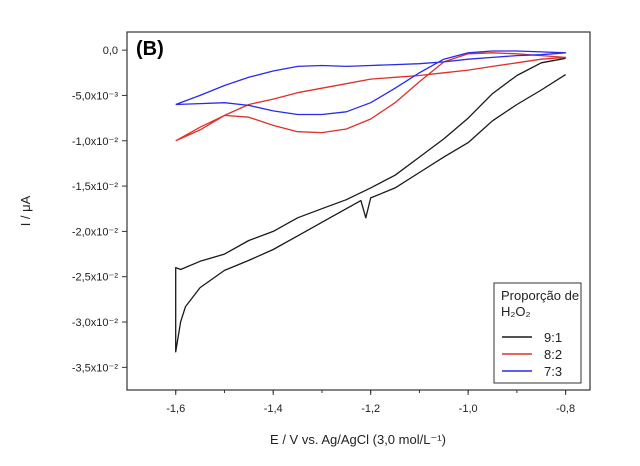 Image resolution: width=640 pixels, height=466 pixels. I want to click on x-tick-label: -1,4, so click(273, 409).